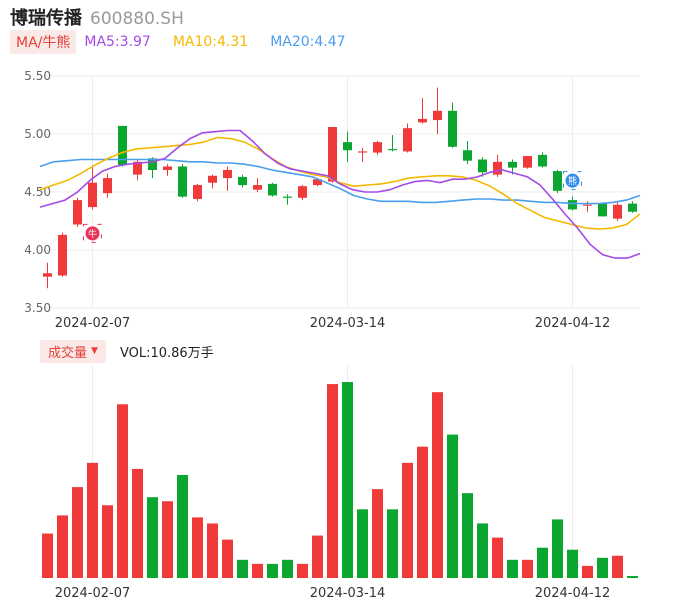 The width and height of the screenshot is (686, 606). Describe the element at coordinates (43, 42) in the screenshot. I see `ma-toggle-button: MA/牛熊` at that location.